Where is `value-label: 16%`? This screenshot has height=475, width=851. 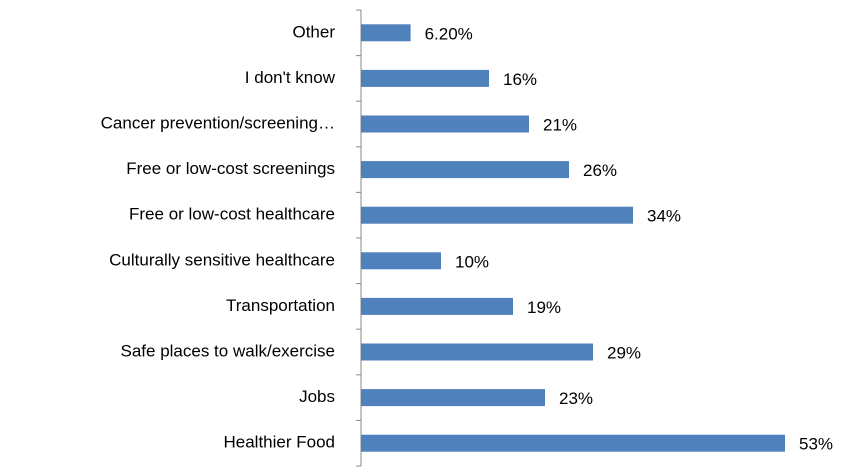
value-label: 16% is located at coordinates (520, 79).